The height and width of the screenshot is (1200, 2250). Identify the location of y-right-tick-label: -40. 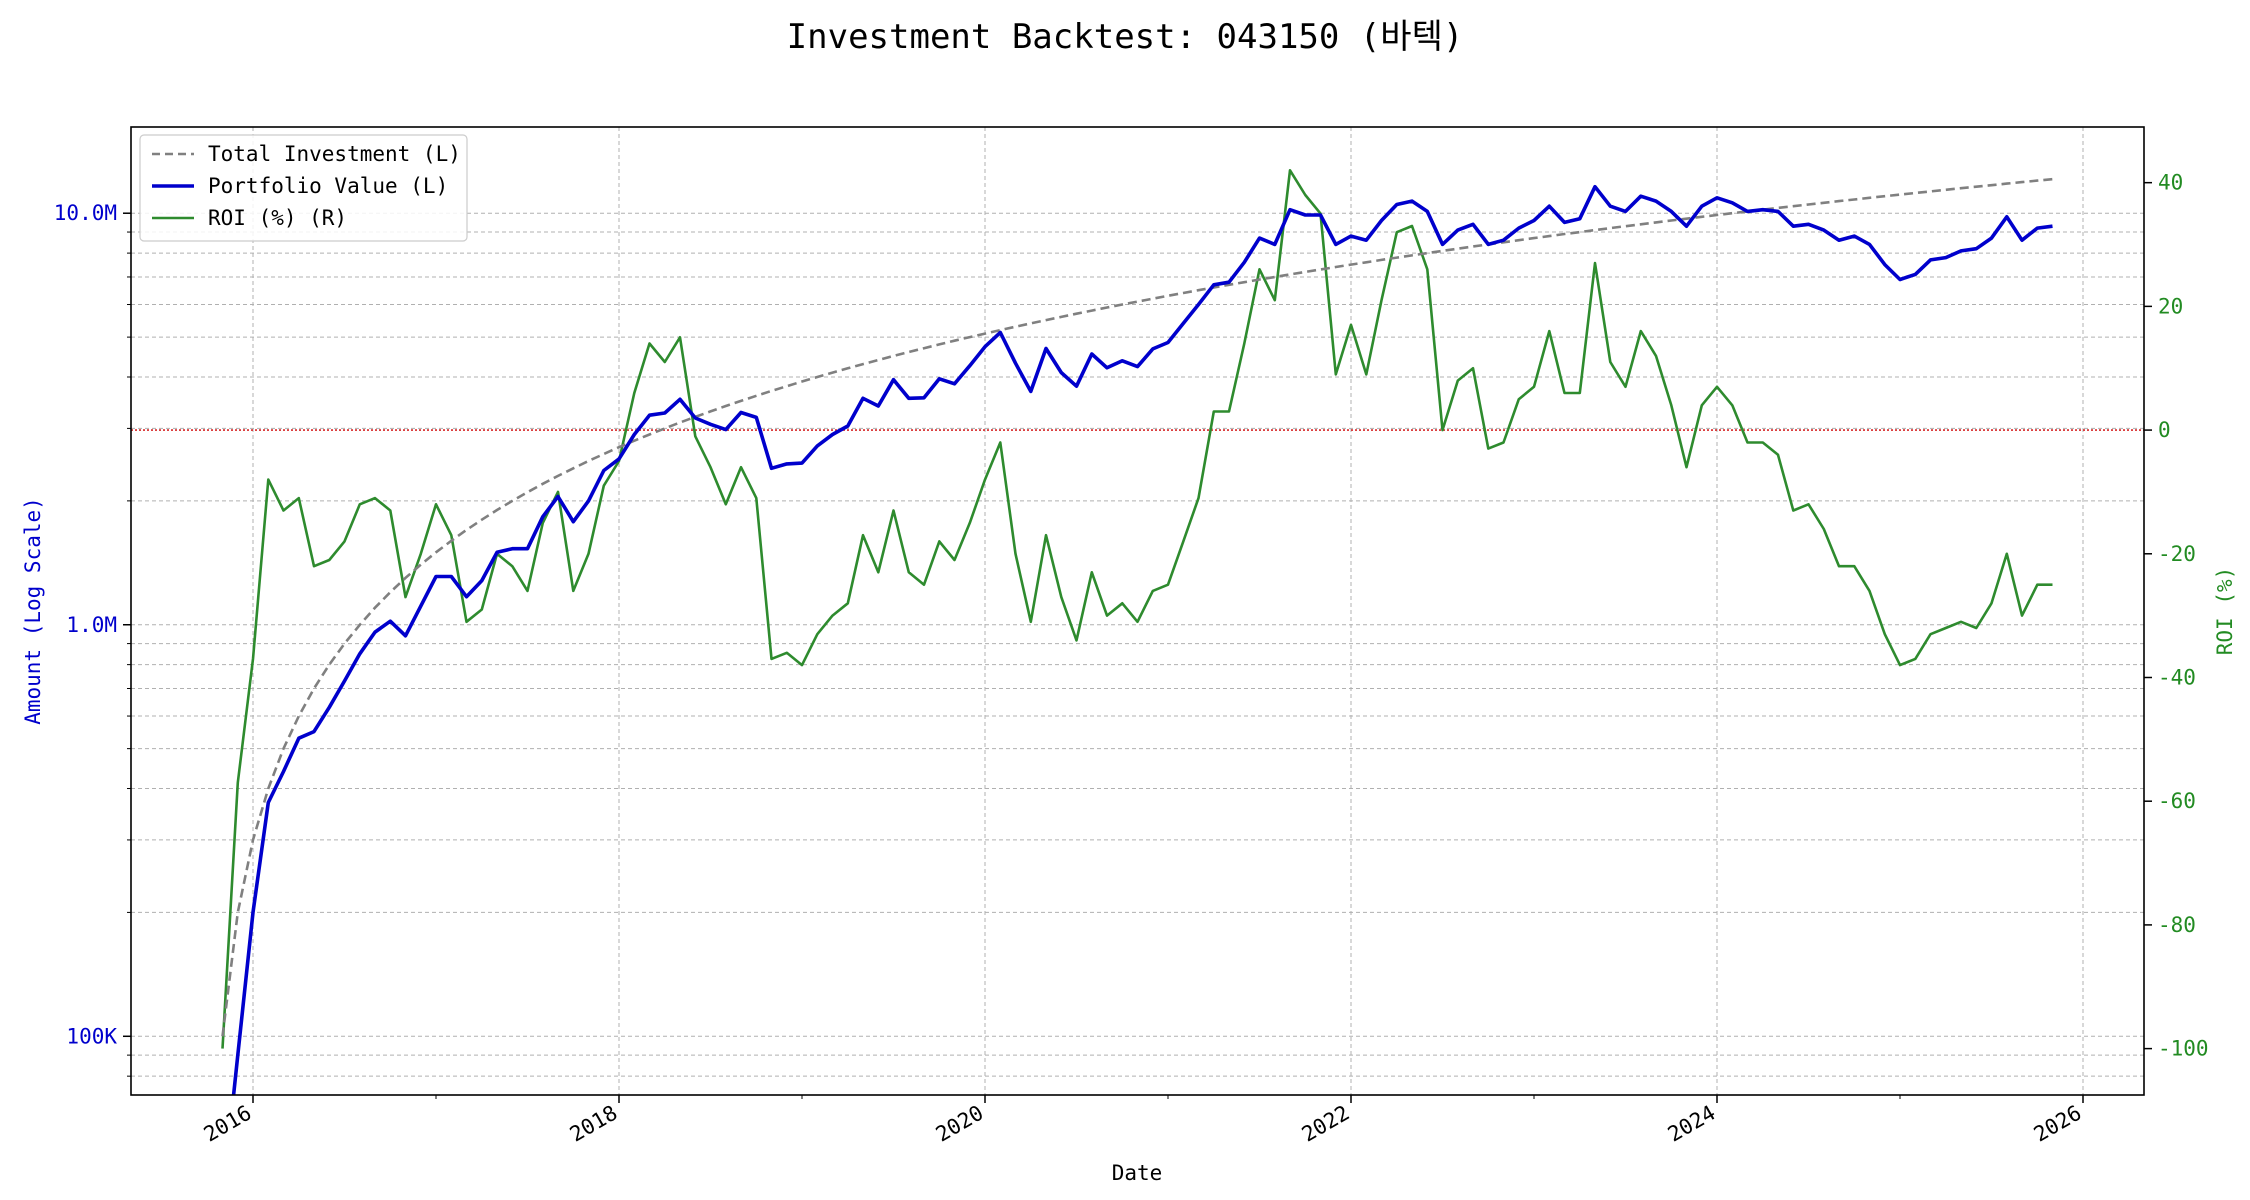
(2177, 677).